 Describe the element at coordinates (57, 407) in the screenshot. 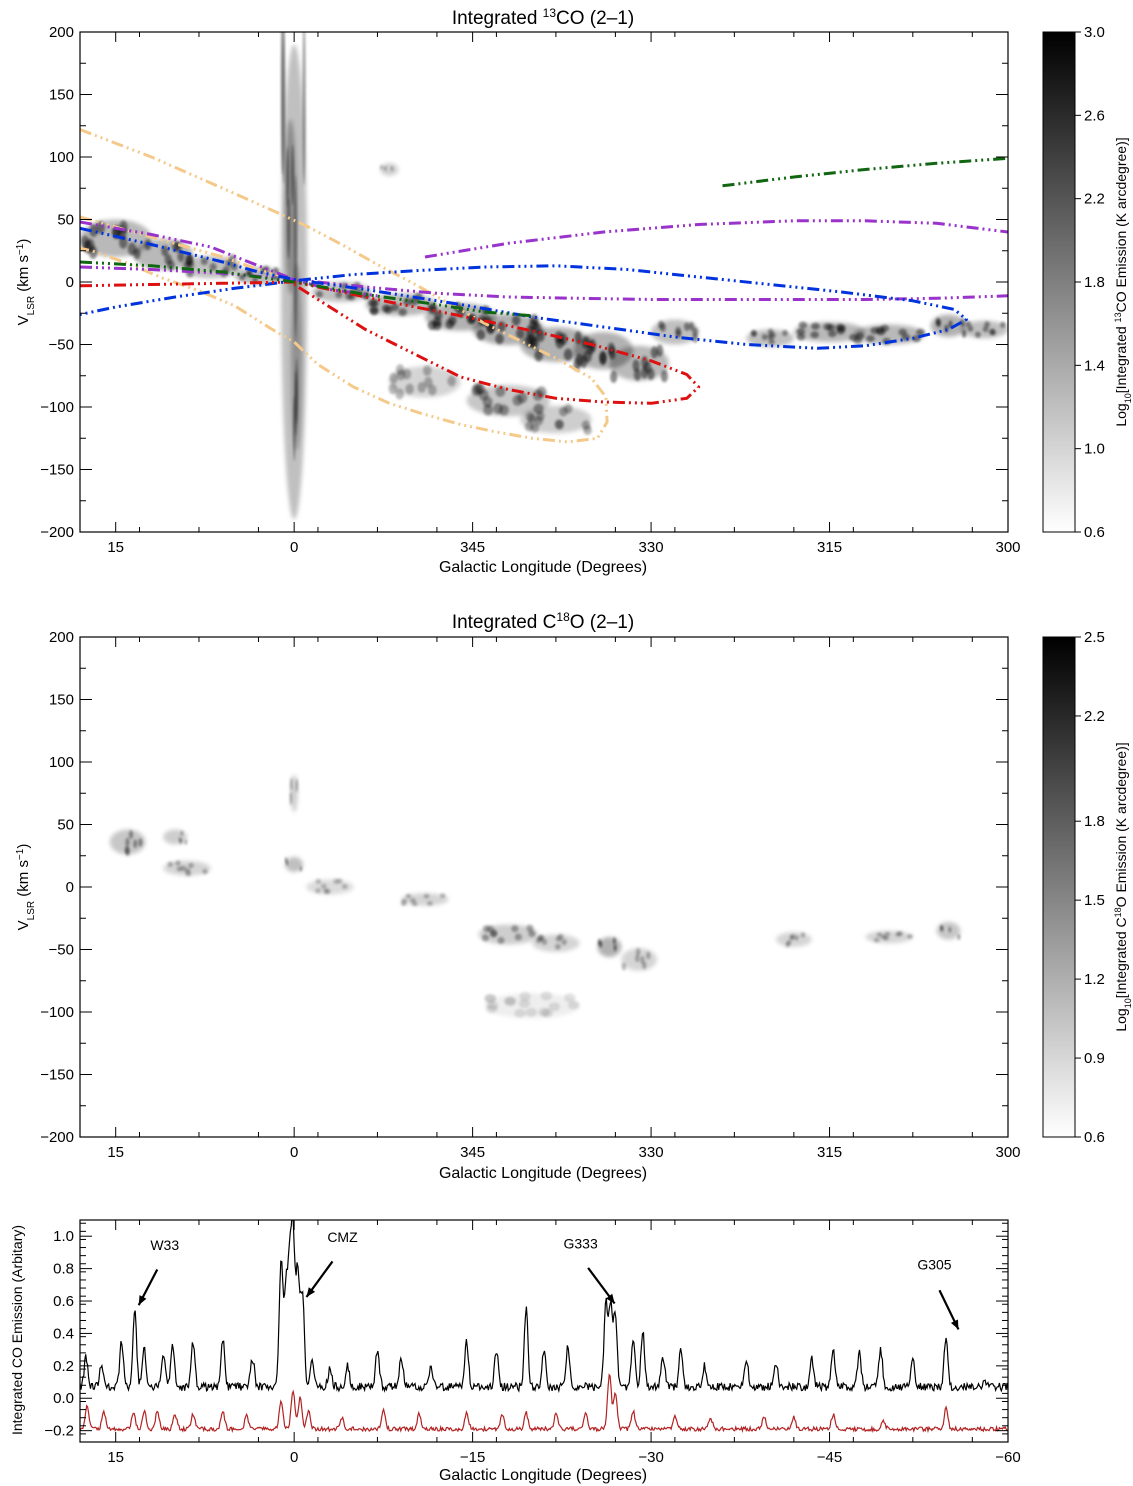

I see `y-tick-label: −100` at that location.